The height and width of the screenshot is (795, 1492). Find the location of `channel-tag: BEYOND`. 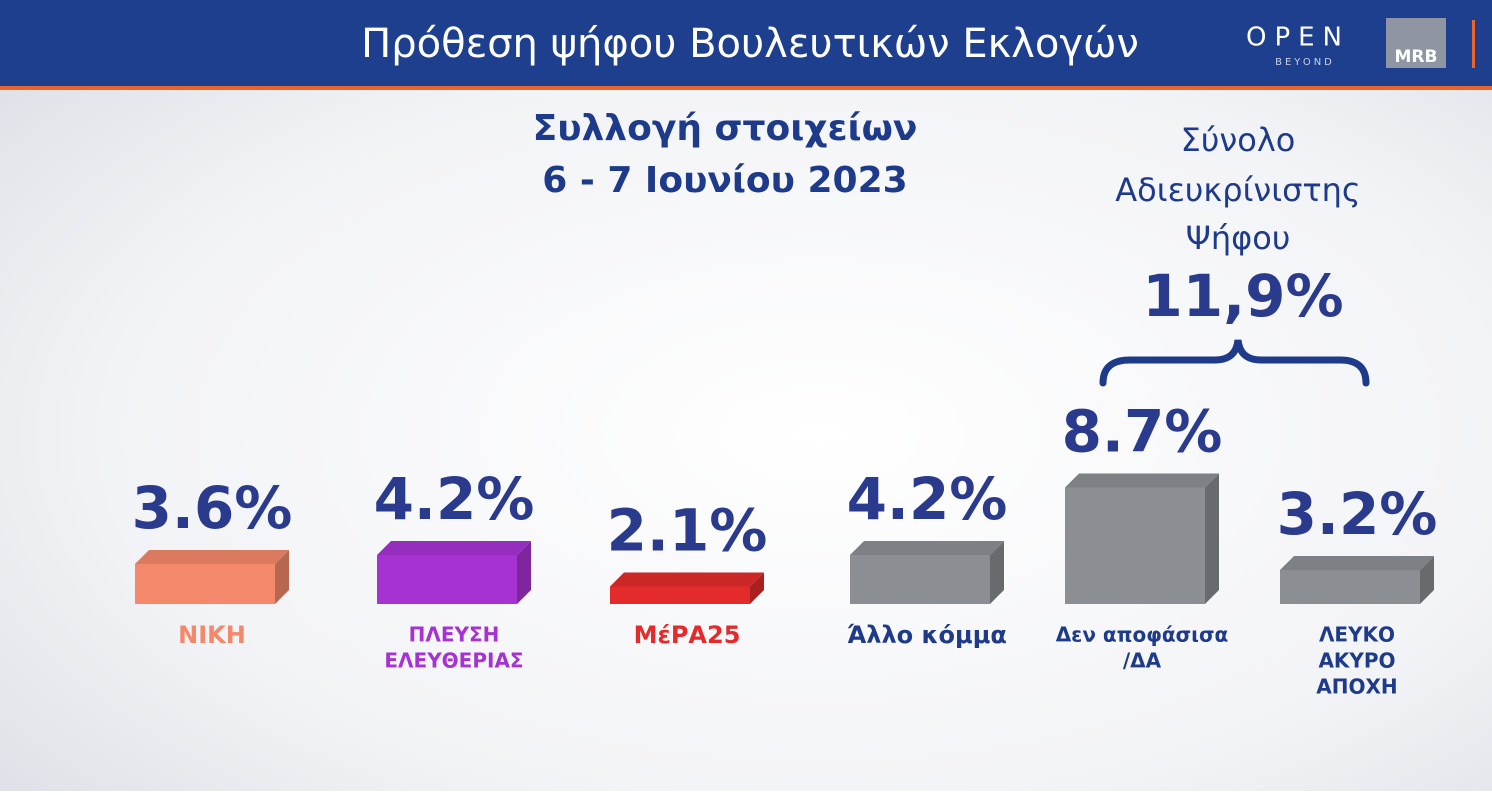

channel-tag: BEYOND is located at coordinates (1305, 62).